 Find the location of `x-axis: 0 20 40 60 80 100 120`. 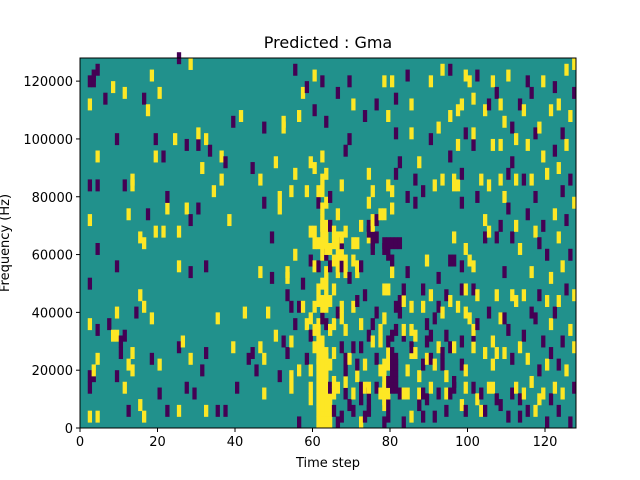

x-axis: 0 20 40 60 80 100 120 is located at coordinates (316, 439).